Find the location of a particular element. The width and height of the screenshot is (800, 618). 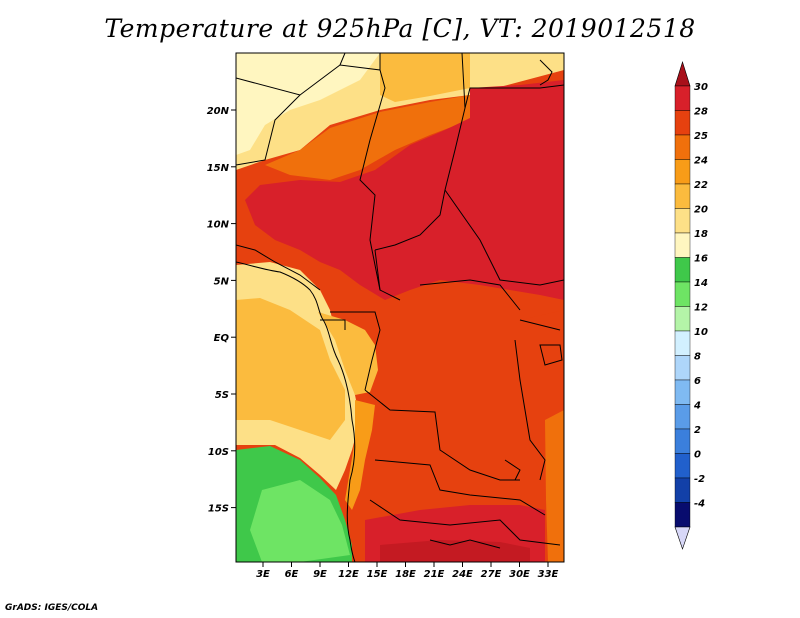

colorbar-label: 20 is located at coordinates (701, 210).